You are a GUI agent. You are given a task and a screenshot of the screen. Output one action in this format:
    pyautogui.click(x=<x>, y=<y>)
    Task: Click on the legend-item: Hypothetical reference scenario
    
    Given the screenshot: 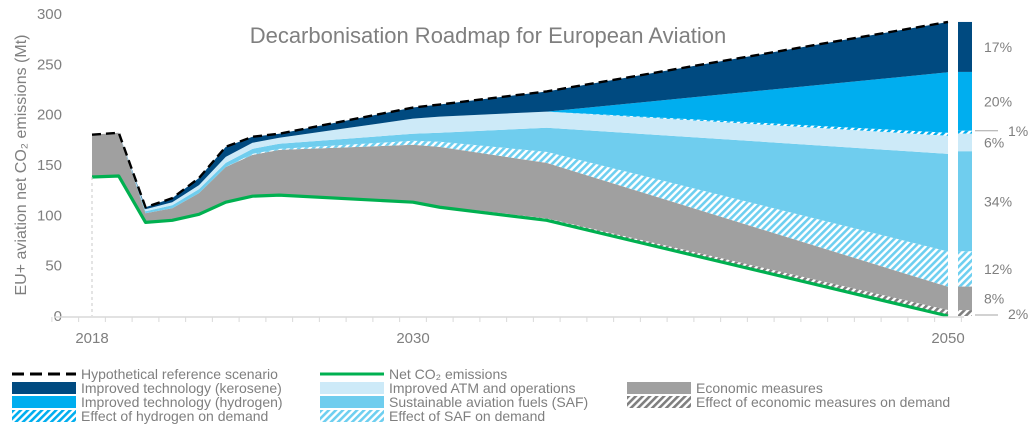 What is the action you would take?
    pyautogui.click(x=145, y=374)
    